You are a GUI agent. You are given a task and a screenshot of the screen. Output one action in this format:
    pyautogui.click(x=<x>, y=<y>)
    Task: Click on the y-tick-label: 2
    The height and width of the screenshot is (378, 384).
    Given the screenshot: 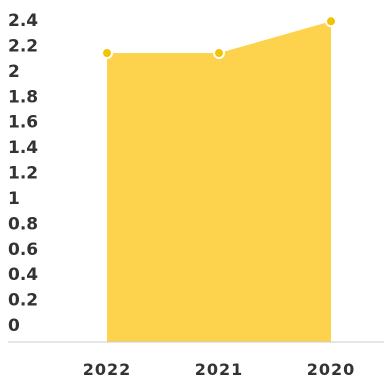 What is the action you would take?
    pyautogui.click(x=14, y=72)
    